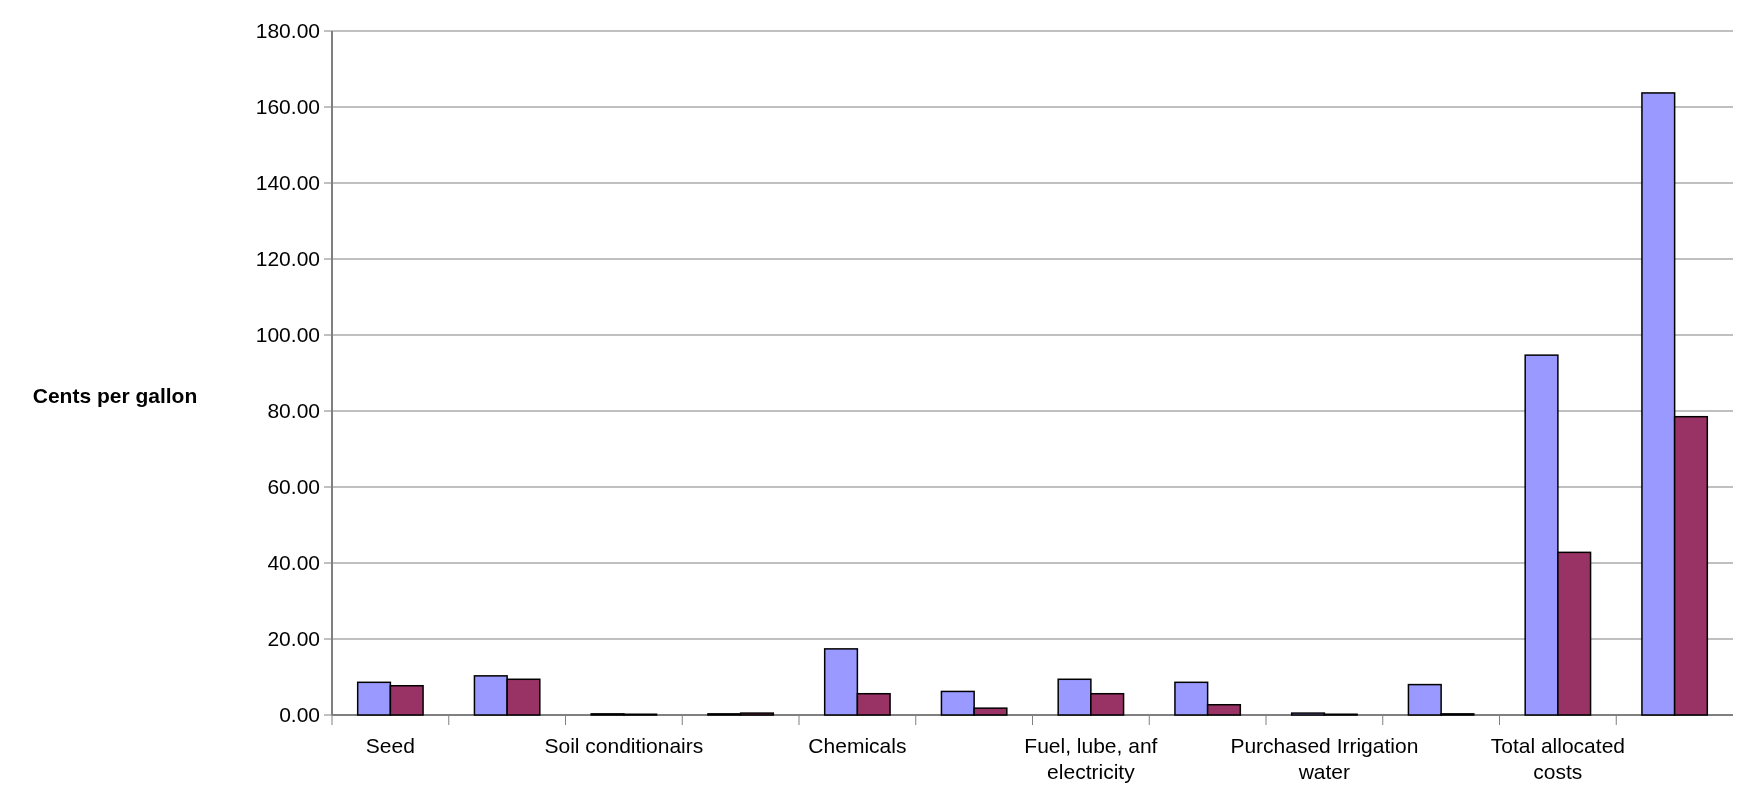 The height and width of the screenshot is (801, 1760). Describe the element at coordinates (299, 715) in the screenshot. I see `y-tick-label: 0.00` at that location.